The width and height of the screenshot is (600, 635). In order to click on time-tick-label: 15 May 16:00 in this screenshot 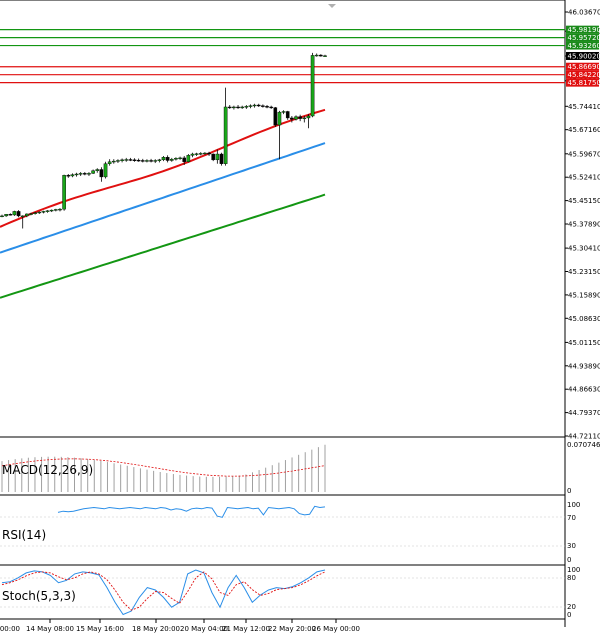, I will do `click(100, 629)`.